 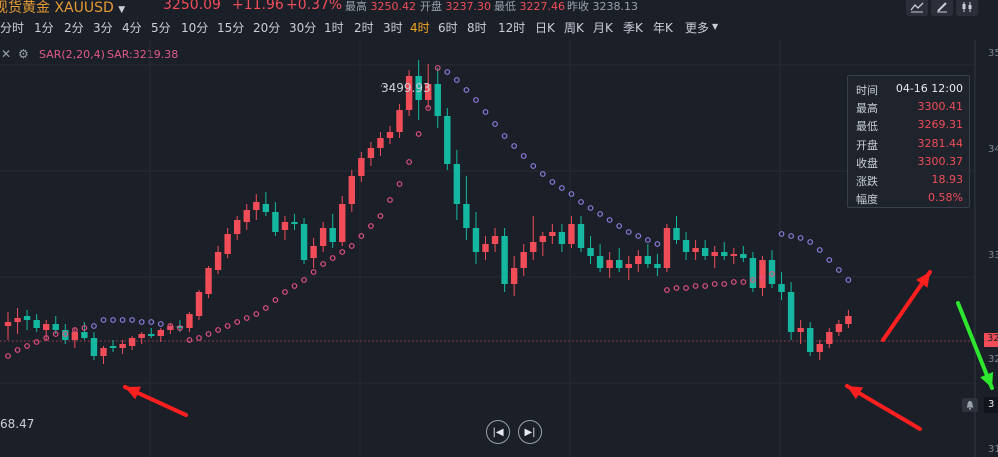 What do you see at coordinates (663, 28) in the screenshot?
I see `period-tab: 年K` at bounding box center [663, 28].